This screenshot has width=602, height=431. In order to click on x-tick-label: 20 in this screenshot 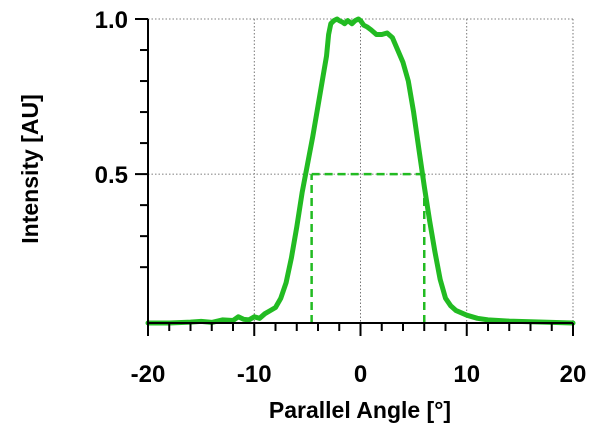, I will do `click(573, 374)`.